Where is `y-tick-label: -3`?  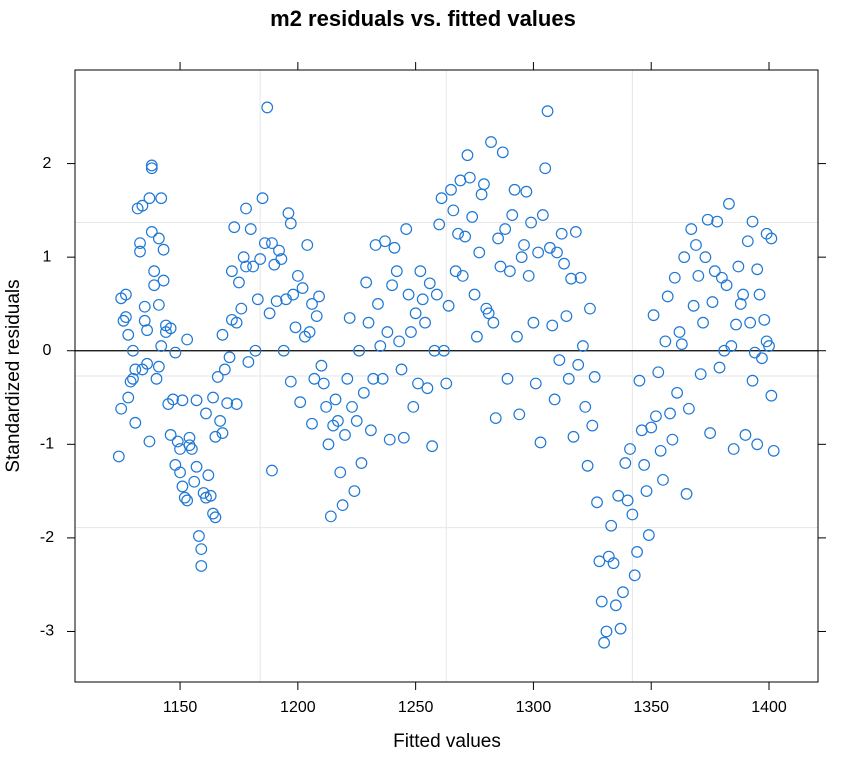
y-tick-label: -3 is located at coordinates (47, 631).